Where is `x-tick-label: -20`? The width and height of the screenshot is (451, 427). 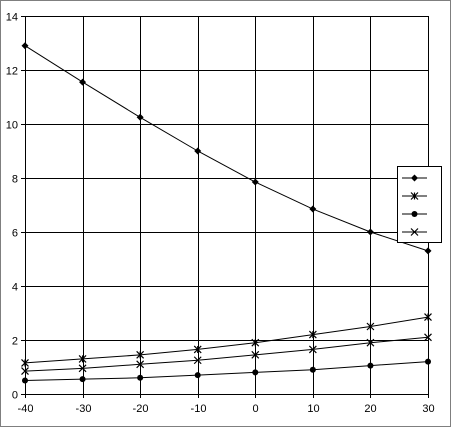 x-tick-label: -20 is located at coordinates (141, 409).